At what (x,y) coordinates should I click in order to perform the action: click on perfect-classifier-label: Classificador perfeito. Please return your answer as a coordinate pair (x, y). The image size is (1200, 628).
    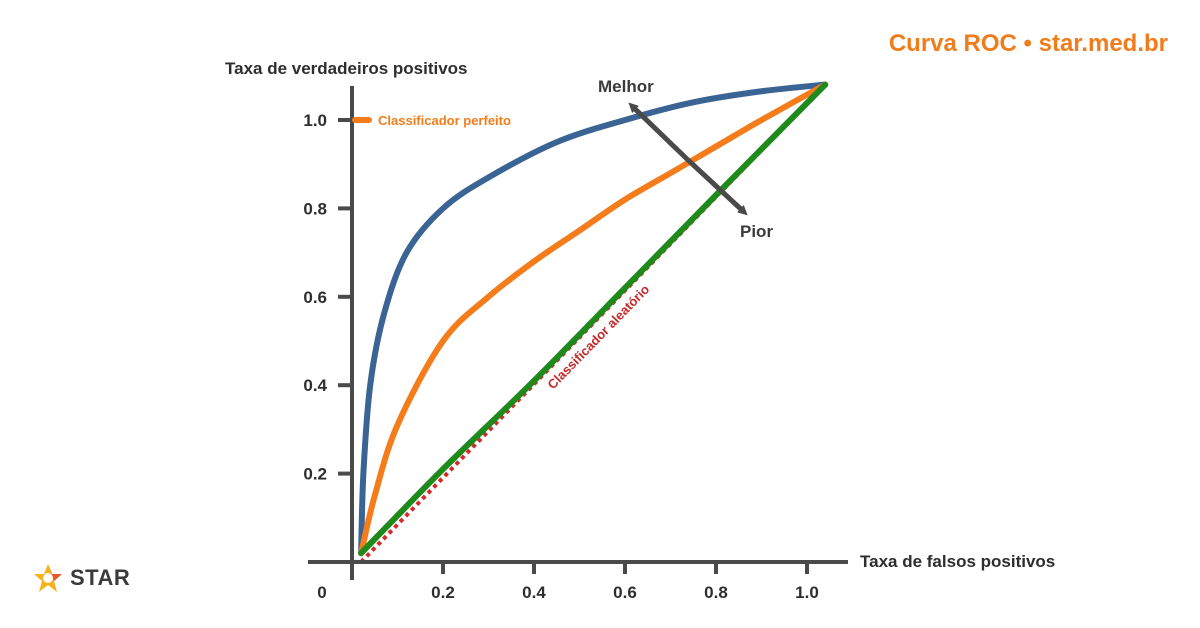
    Looking at the image, I should click on (444, 120).